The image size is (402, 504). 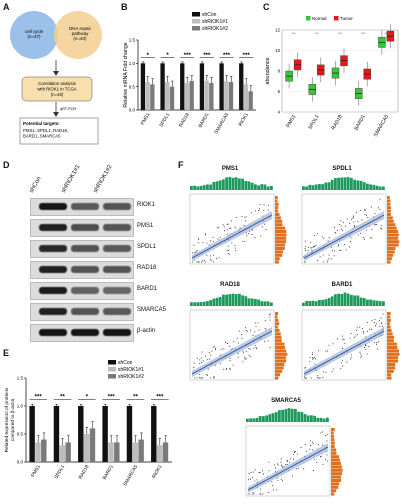 I want to click on y-tick-label: 1.0, so click(x=20, y=406).